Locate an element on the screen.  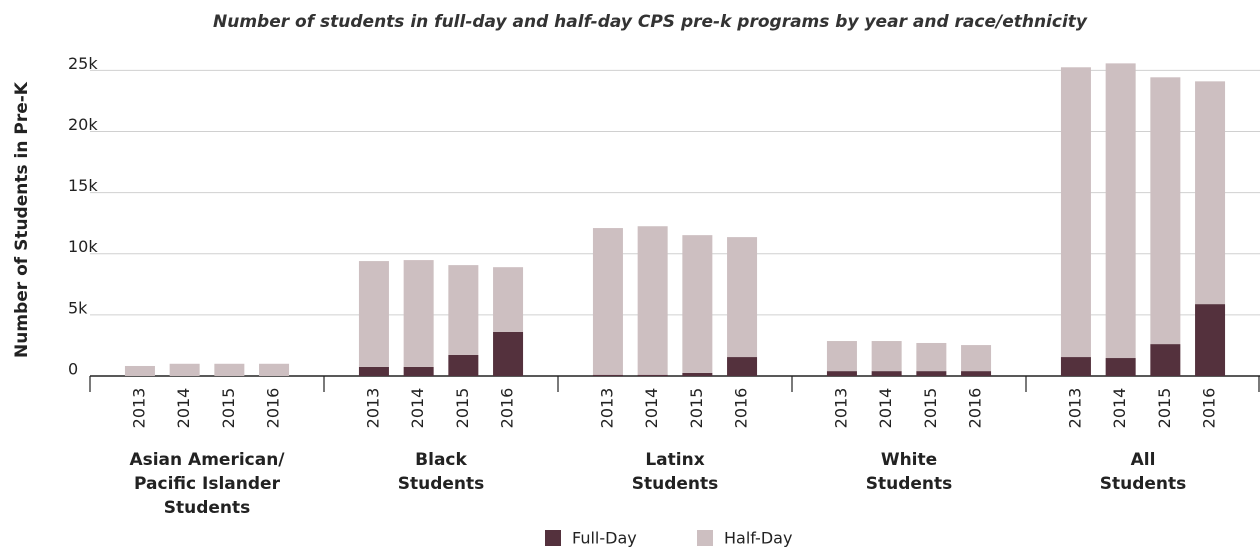
legend-label: Full-Day is located at coordinates (604, 538).